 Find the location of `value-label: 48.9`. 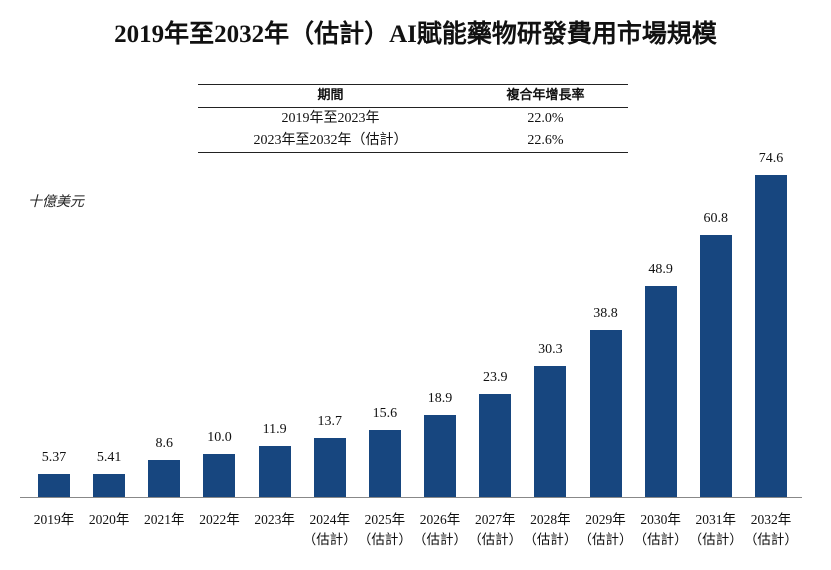

value-label: 48.9 is located at coordinates (660, 269).